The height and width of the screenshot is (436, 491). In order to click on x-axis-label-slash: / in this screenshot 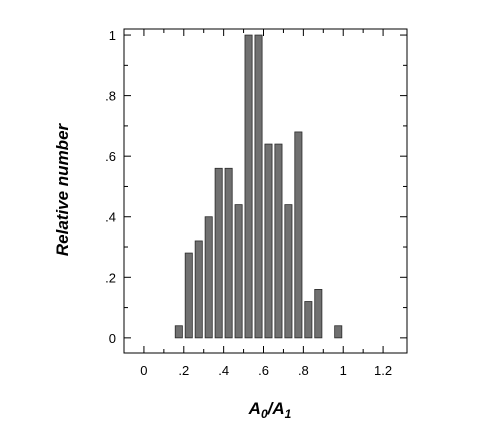, I will do `click(271, 408)`.